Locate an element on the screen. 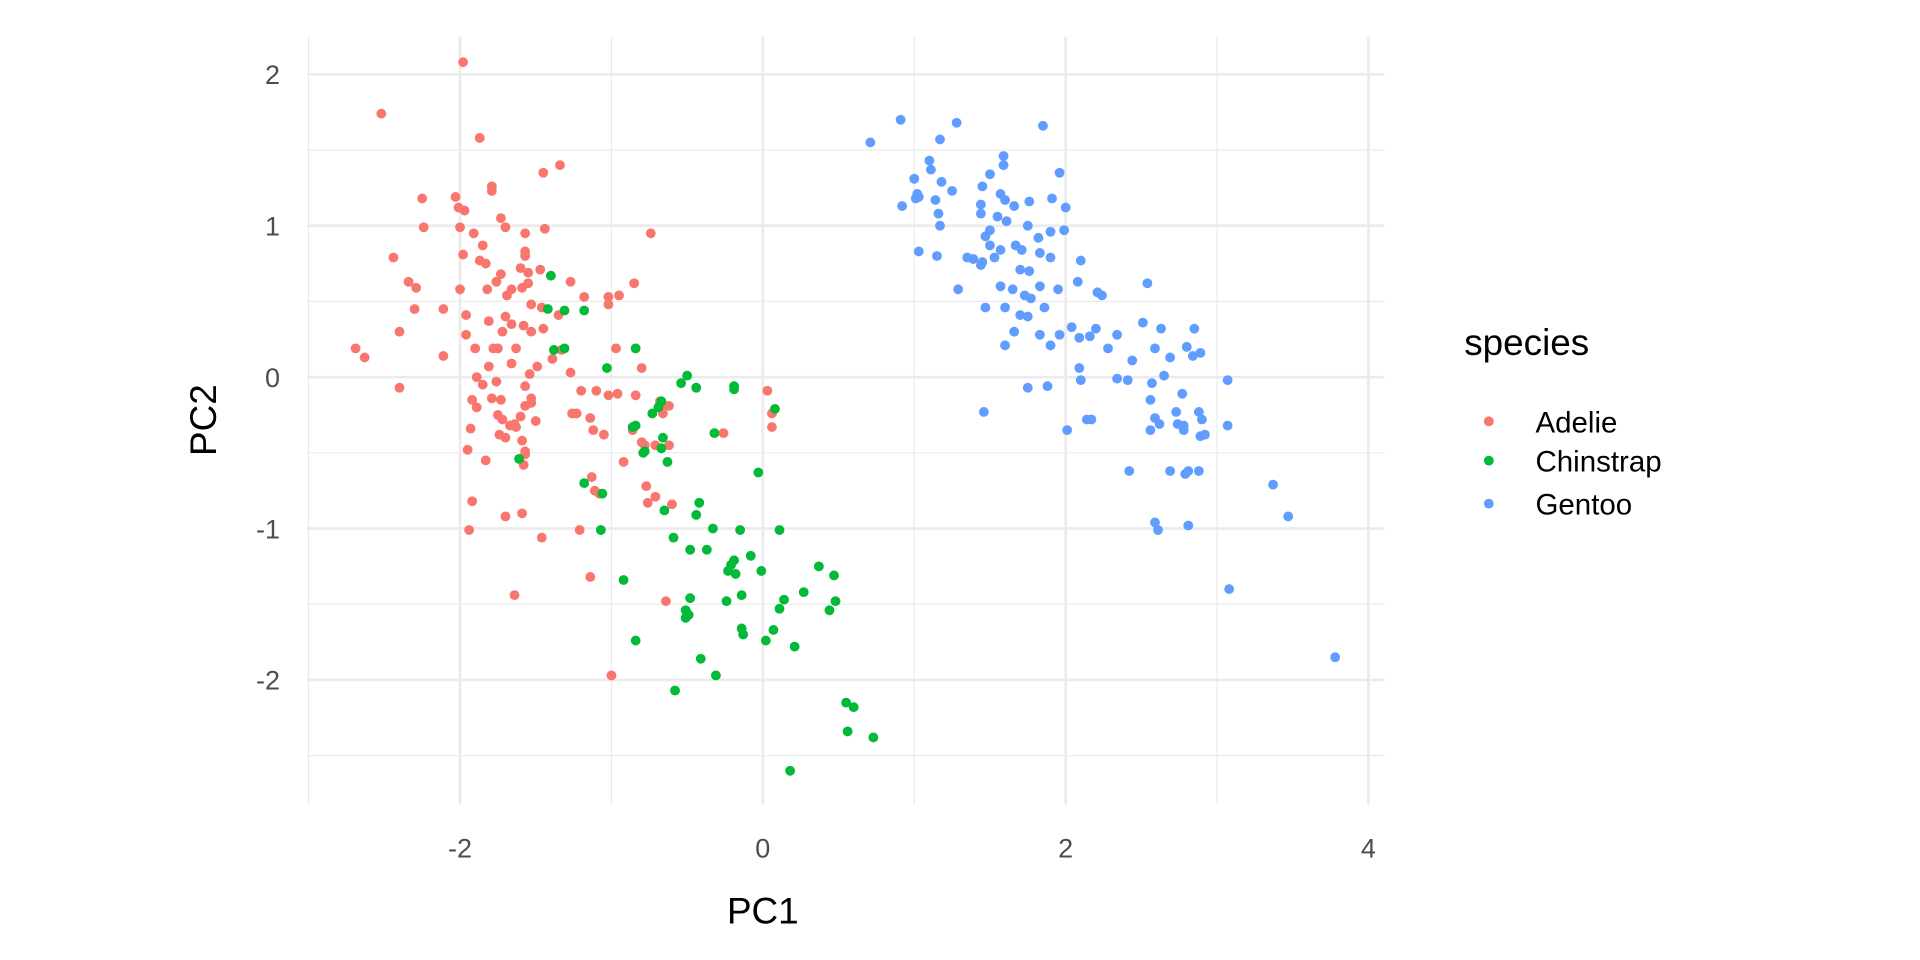  legend: species Adelie Chinstrap Gentoo is located at coordinates (1562, 422).